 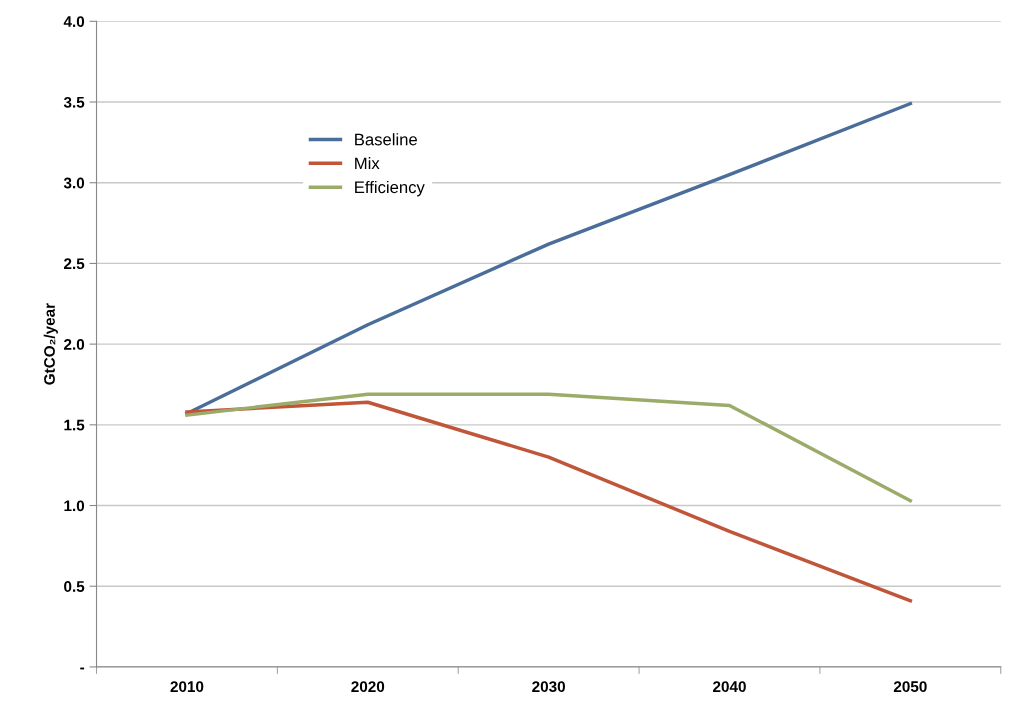 What do you see at coordinates (74, 586) in the screenshot?
I see `y-tick-label: 0.5` at bounding box center [74, 586].